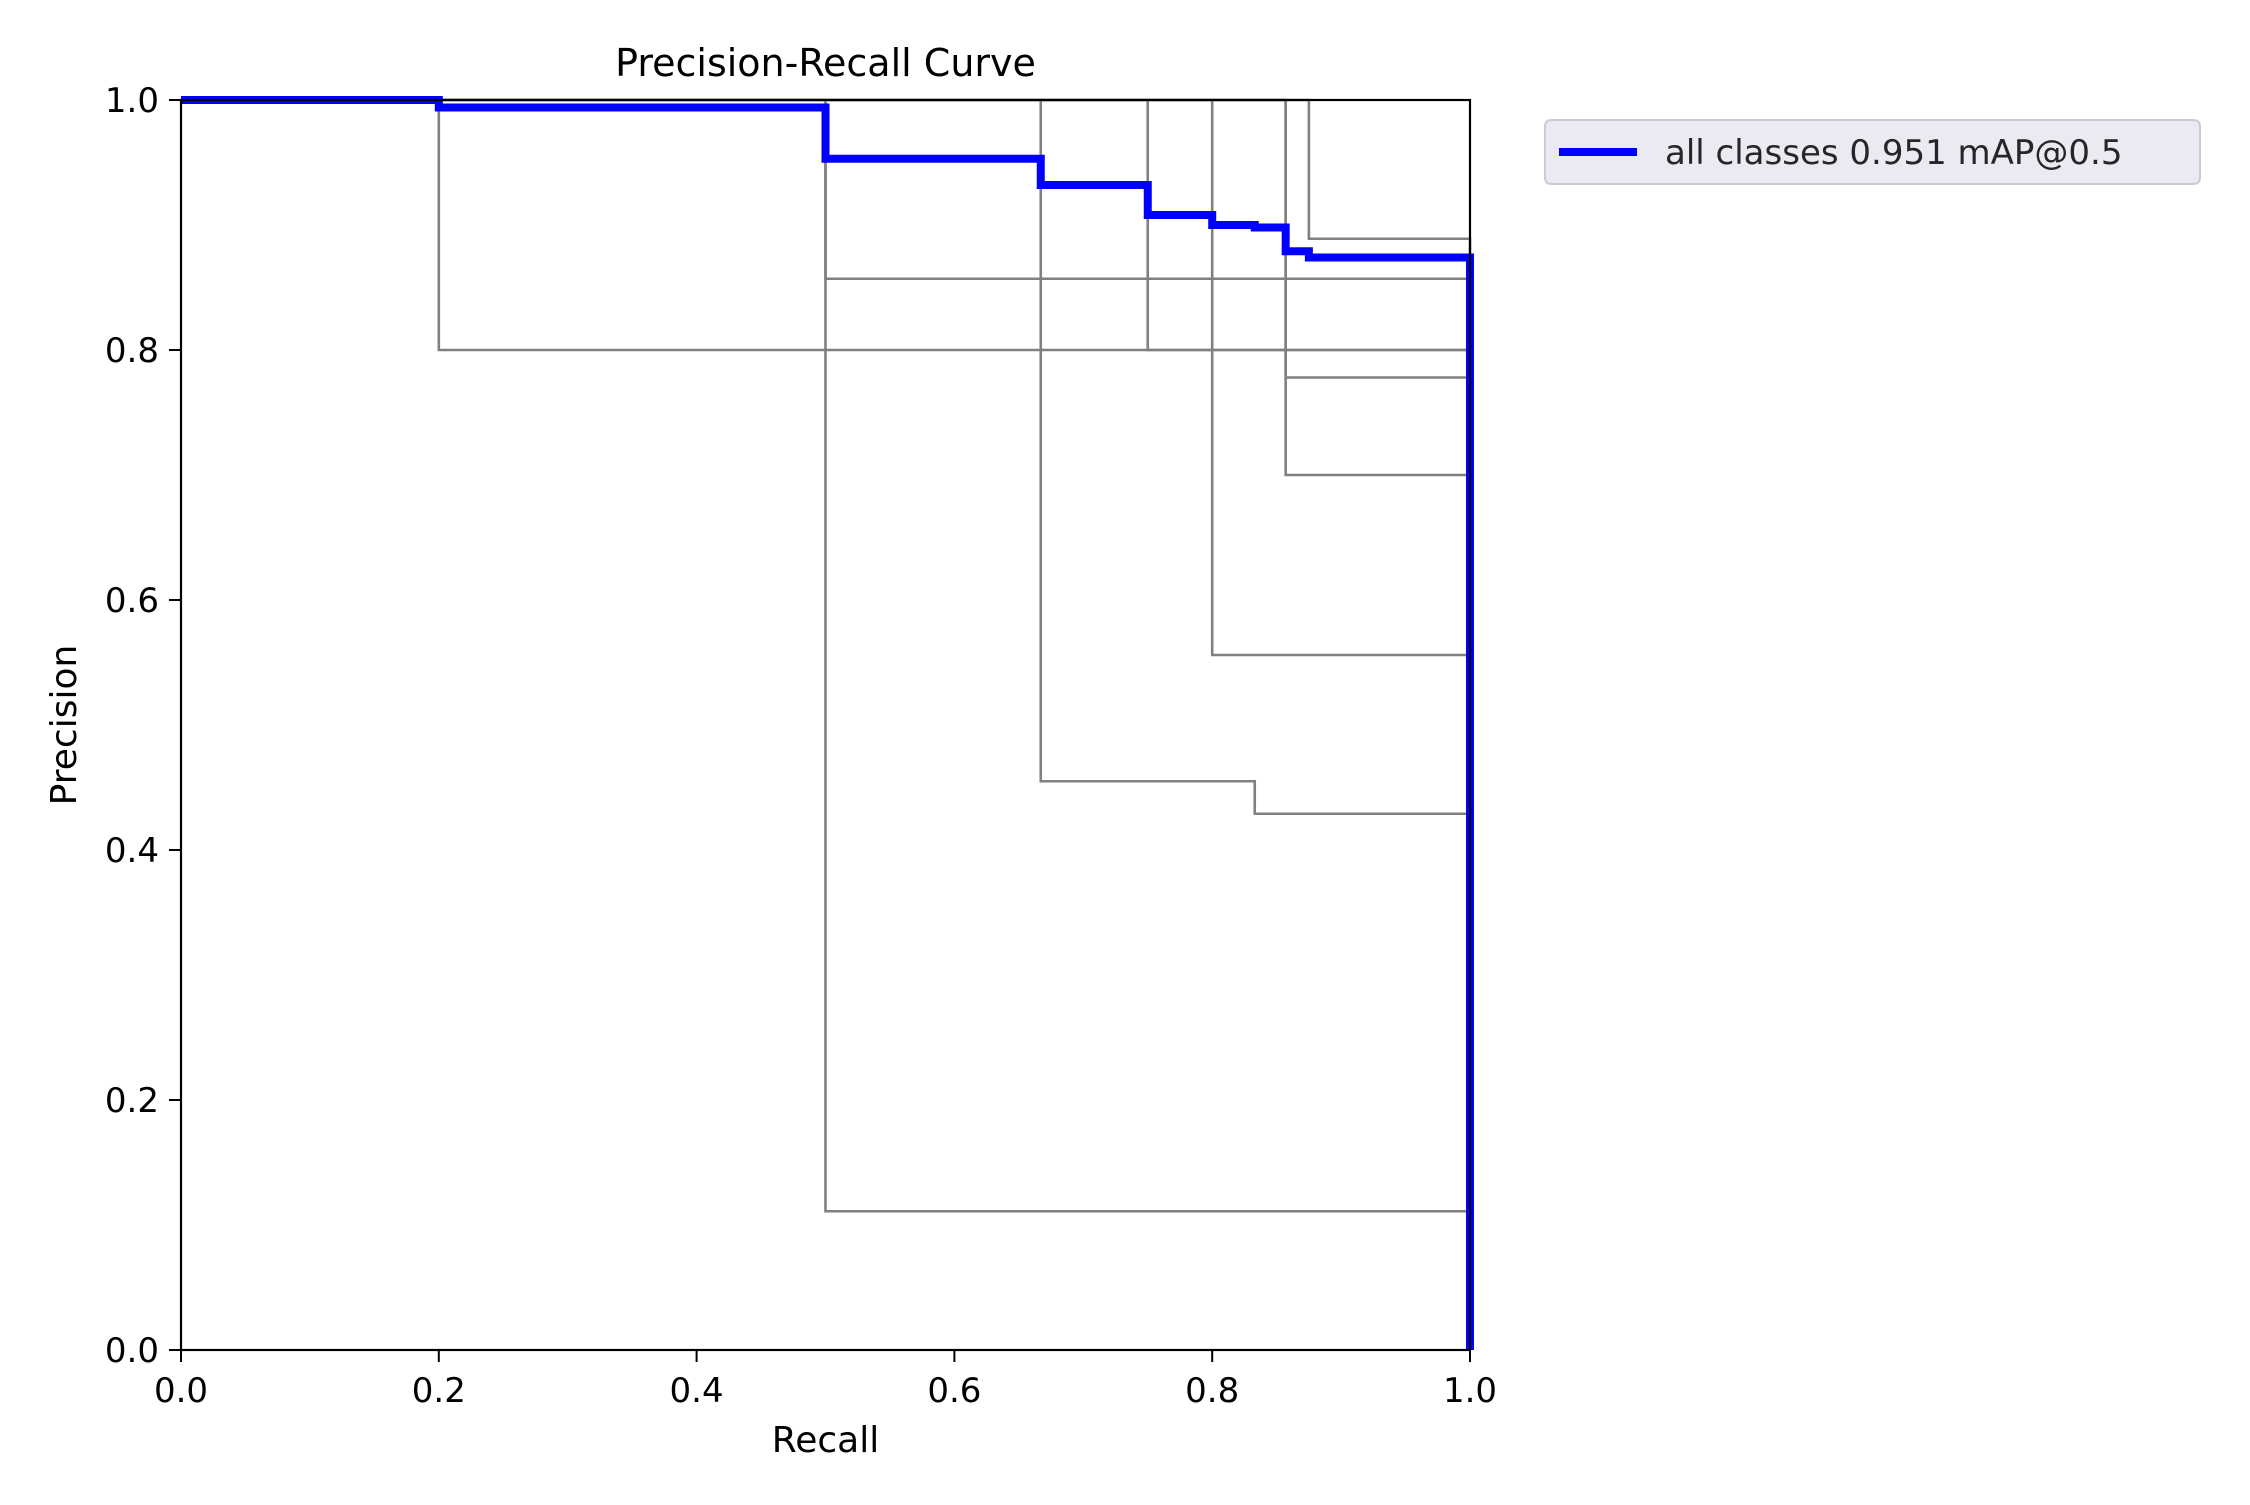 This screenshot has width=2250, height=1505. Describe the element at coordinates (1212, 1391) in the screenshot. I see `x-tick-label: 0.8` at that location.